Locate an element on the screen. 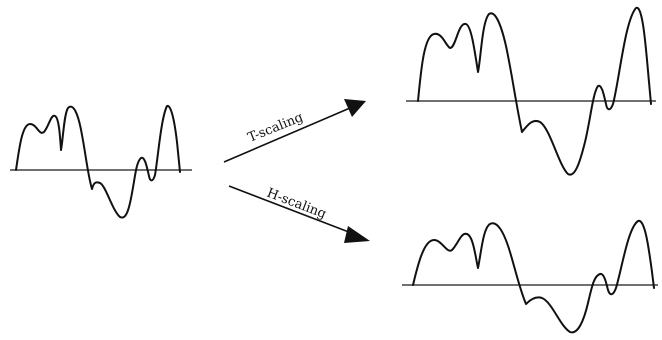 This screenshot has height=340, width=662. h-scaling-arrow-head is located at coordinates (357, 234).